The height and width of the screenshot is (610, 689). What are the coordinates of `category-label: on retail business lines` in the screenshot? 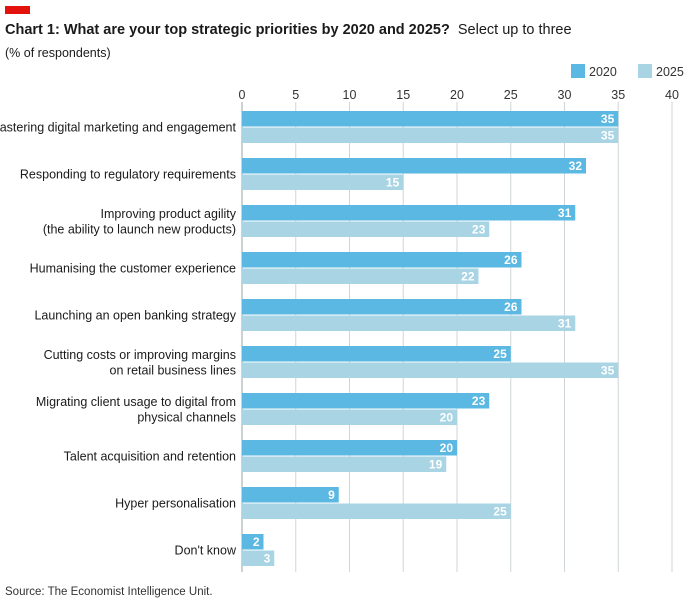 It's located at (173, 370).